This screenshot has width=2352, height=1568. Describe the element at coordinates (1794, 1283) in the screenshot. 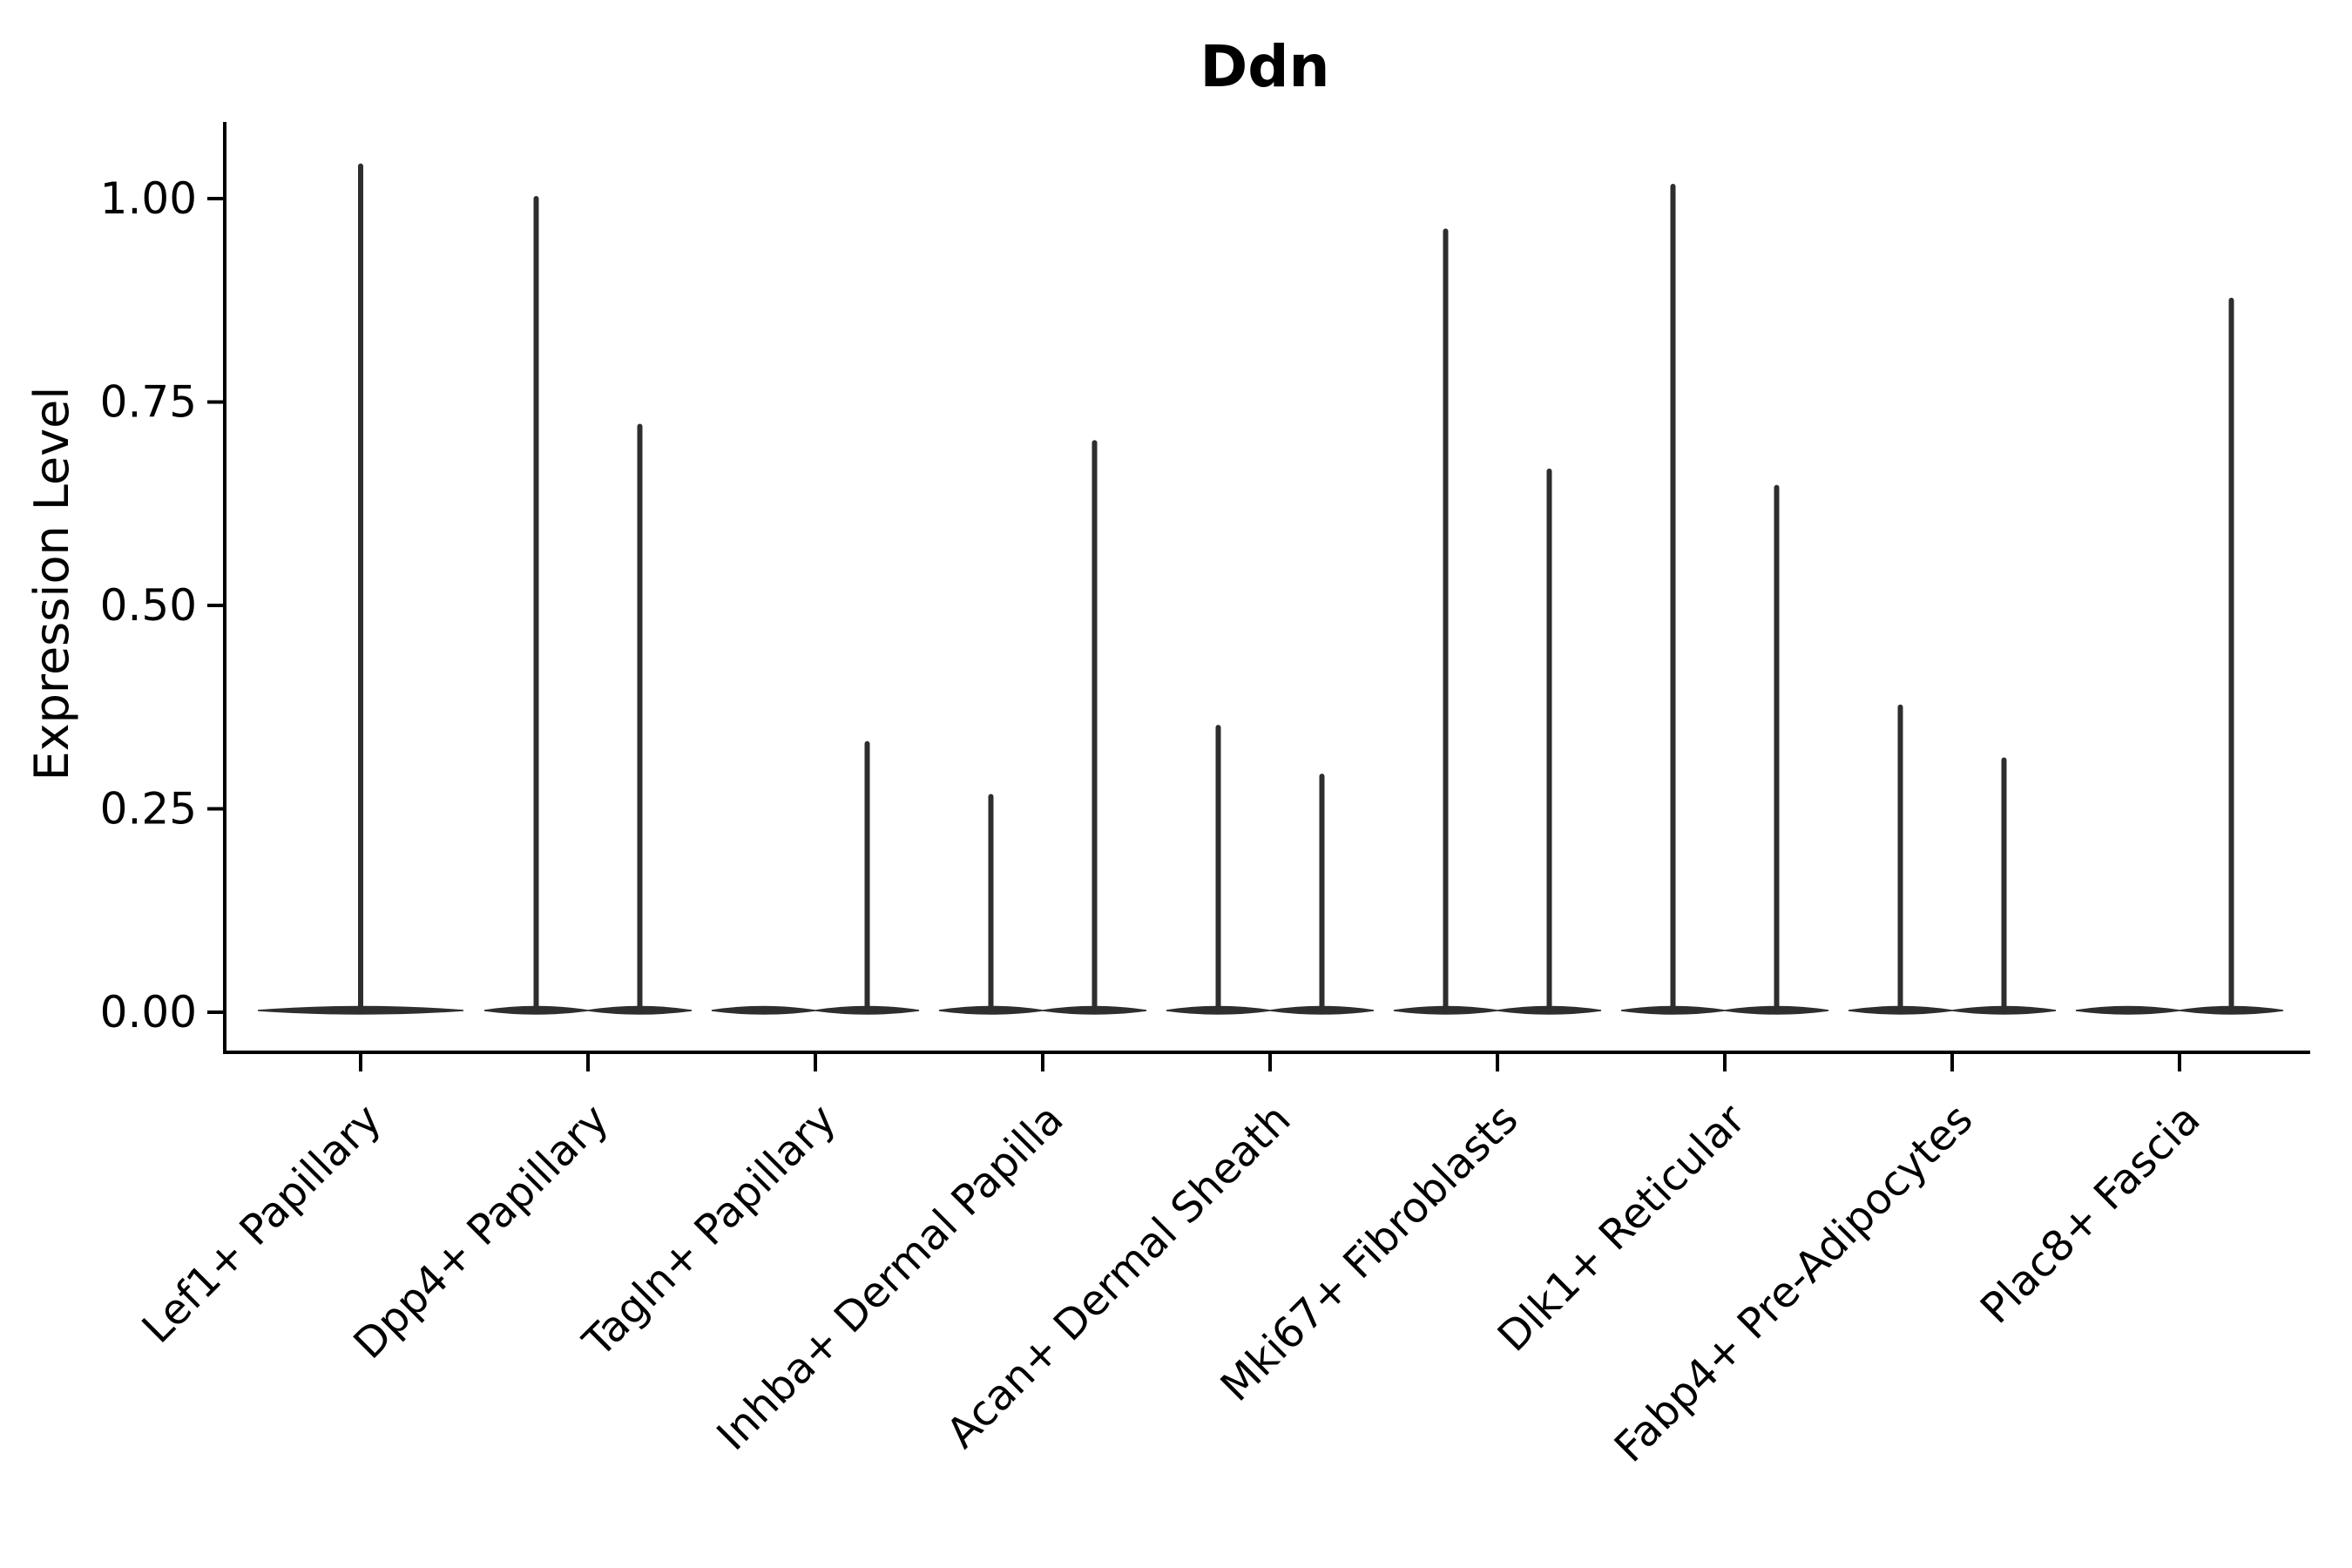

I see `x-tick-label-7: Fabp4+ Pre-Adipocytes` at that location.